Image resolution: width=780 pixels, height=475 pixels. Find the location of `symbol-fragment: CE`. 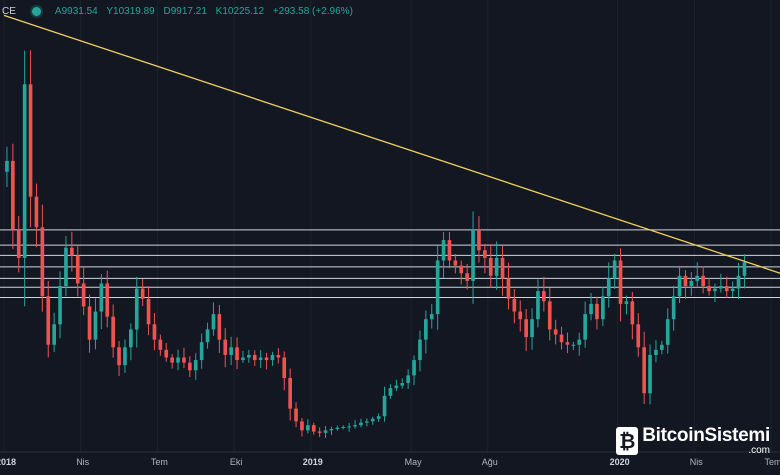

symbol-fragment: CE is located at coordinates (9, 11).